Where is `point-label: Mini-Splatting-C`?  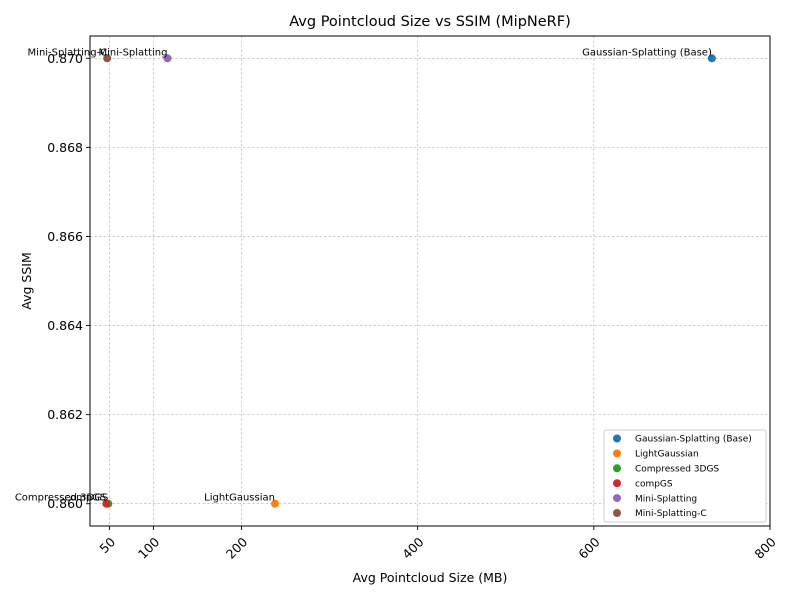 point-label: Mini-Splatting-C is located at coordinates (68, 52).